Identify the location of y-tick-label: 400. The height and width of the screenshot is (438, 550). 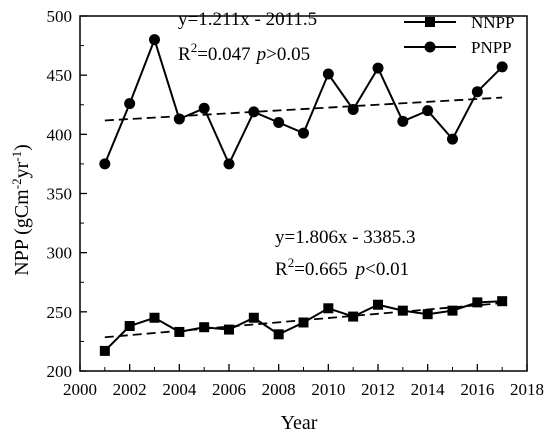
(60, 134).